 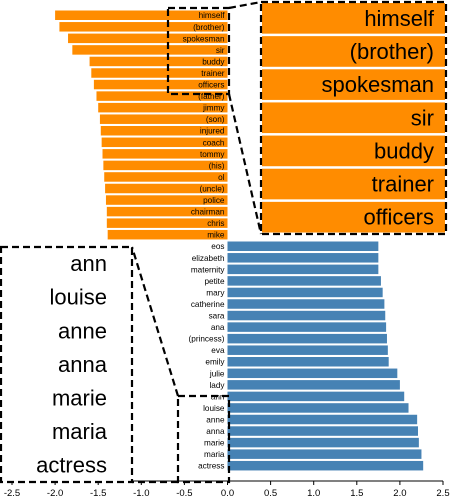 What do you see at coordinates (211, 466) in the screenshot?
I see `bar-label: actress` at bounding box center [211, 466].